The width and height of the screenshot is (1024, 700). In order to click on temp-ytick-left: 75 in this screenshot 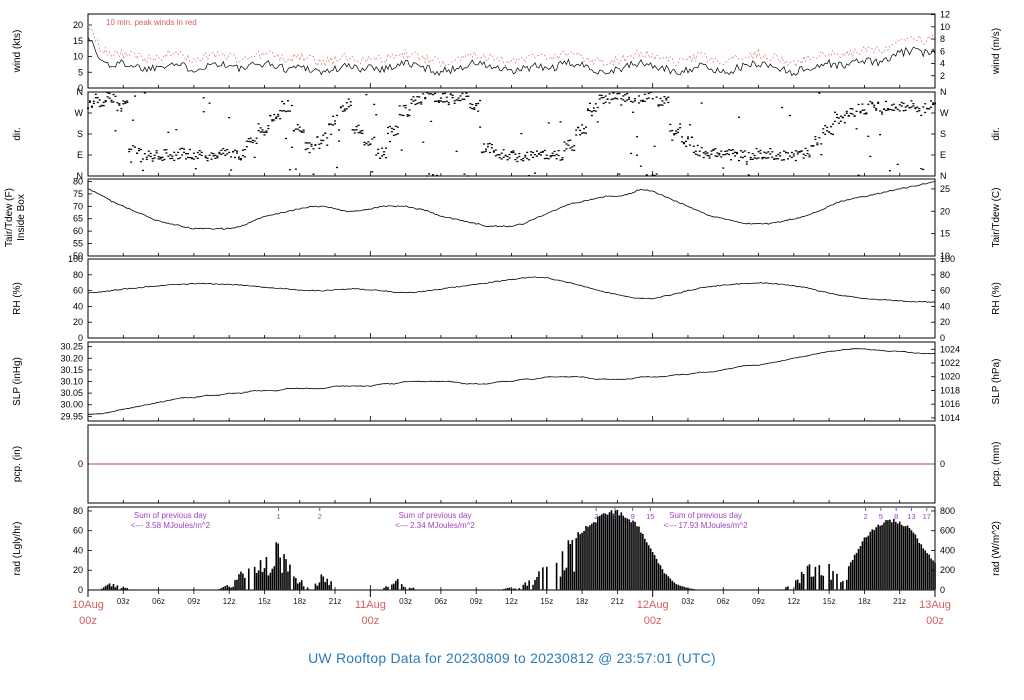, I will do `click(78, 194)`.